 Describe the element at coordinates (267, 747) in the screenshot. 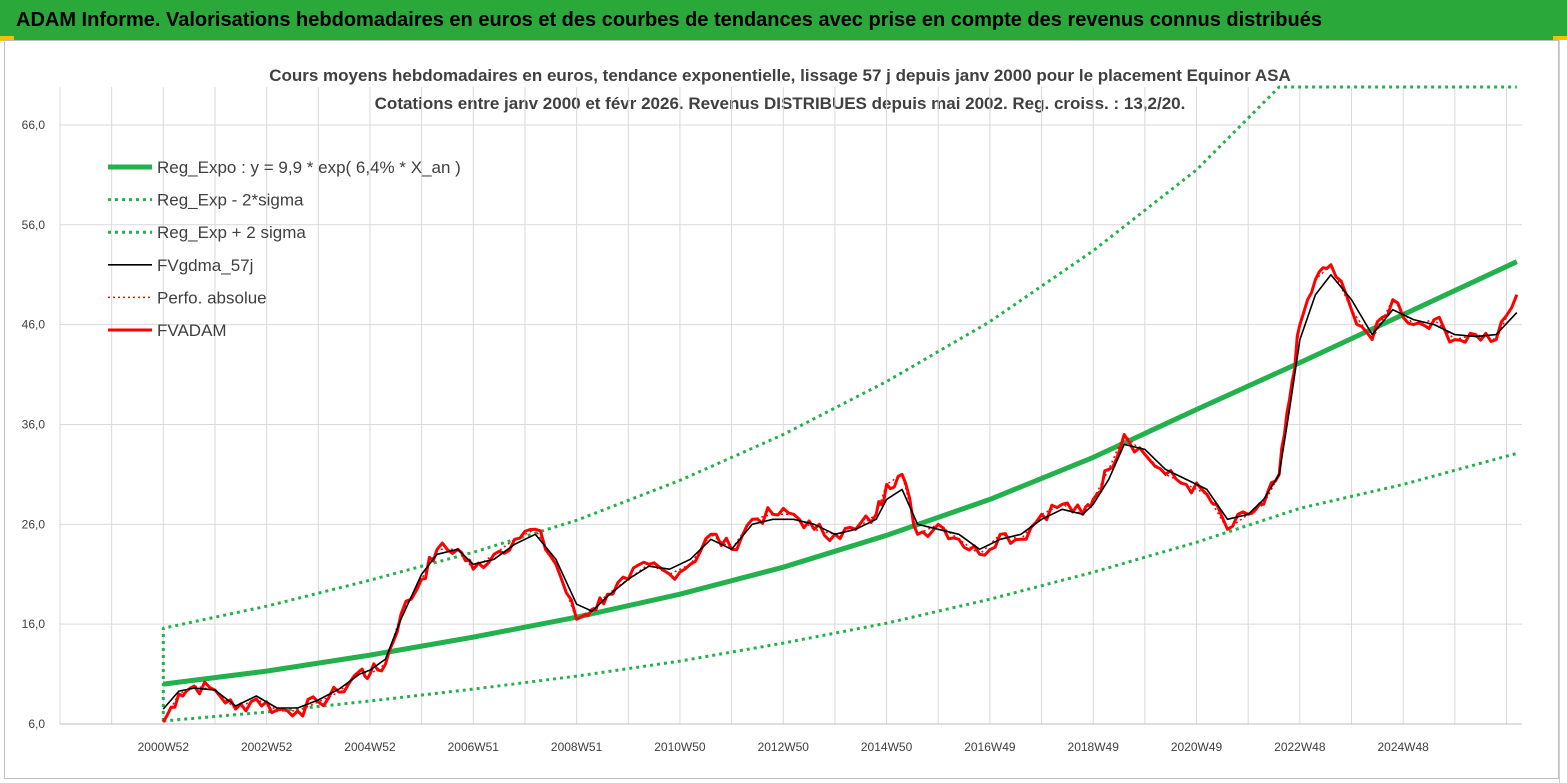

I see `x-tick-label: 2002W52` at that location.